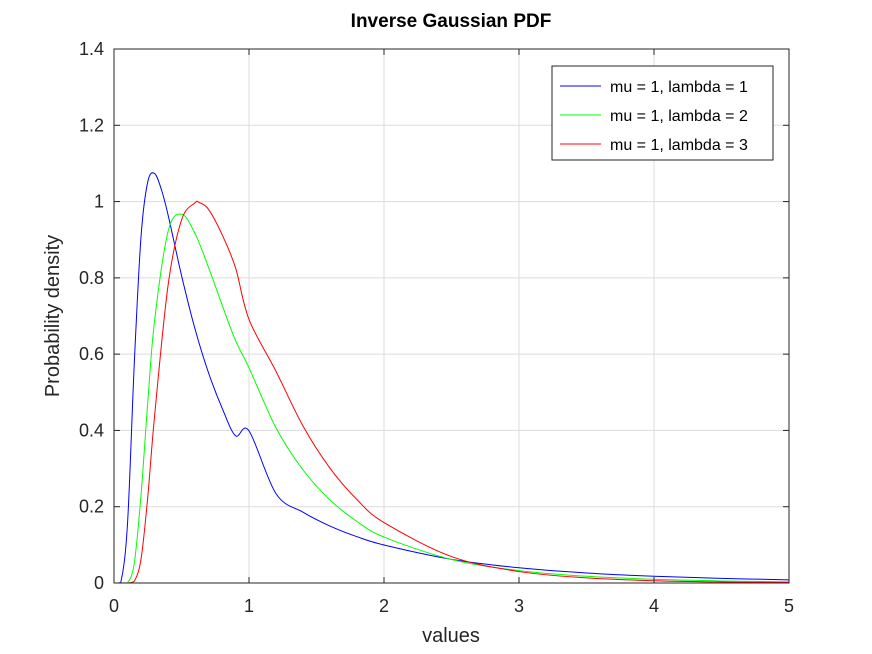  Describe the element at coordinates (91, 430) in the screenshot. I see `y-tick-label: 0.4` at that location.